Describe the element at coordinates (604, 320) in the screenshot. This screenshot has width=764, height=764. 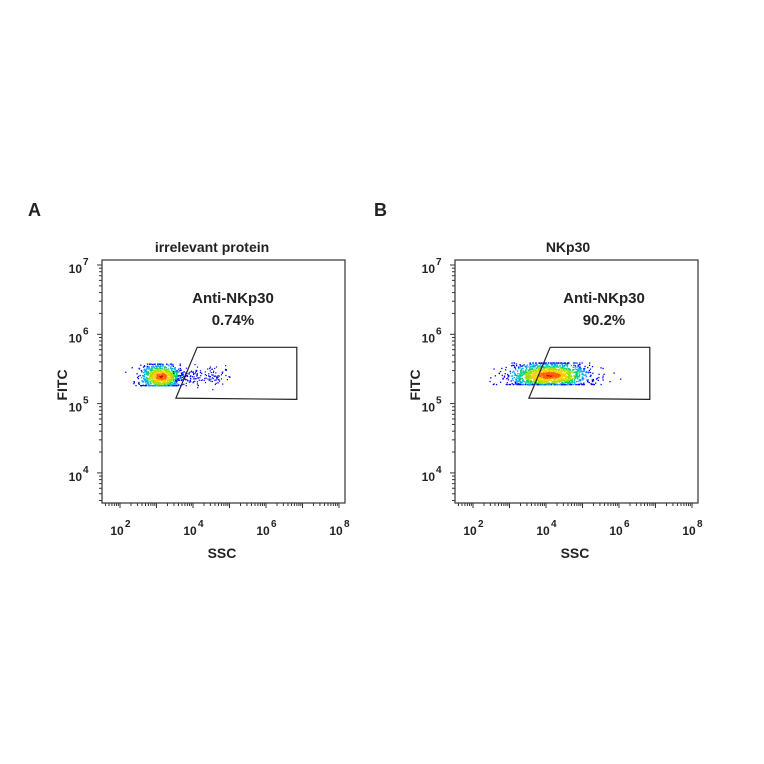
I see `gate-percent: 90.2%` at that location.